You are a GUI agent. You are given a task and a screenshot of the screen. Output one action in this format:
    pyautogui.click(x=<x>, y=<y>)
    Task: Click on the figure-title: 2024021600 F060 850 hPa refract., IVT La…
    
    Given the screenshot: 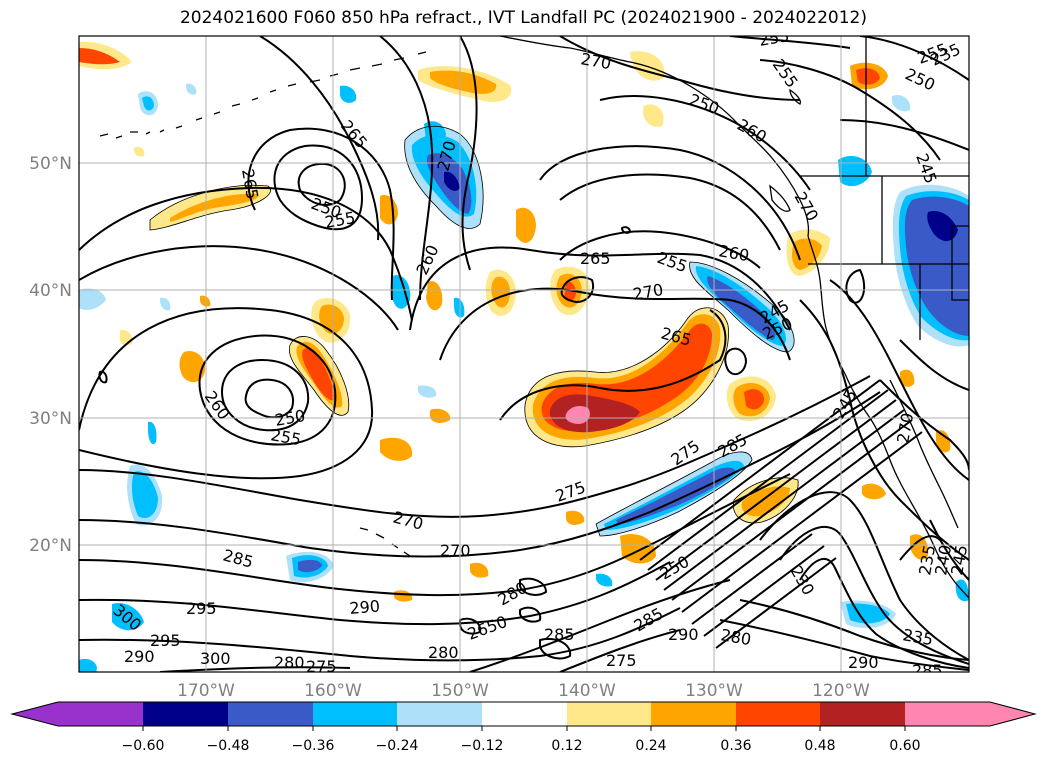 What is the action you would take?
    pyautogui.click(x=523, y=18)
    